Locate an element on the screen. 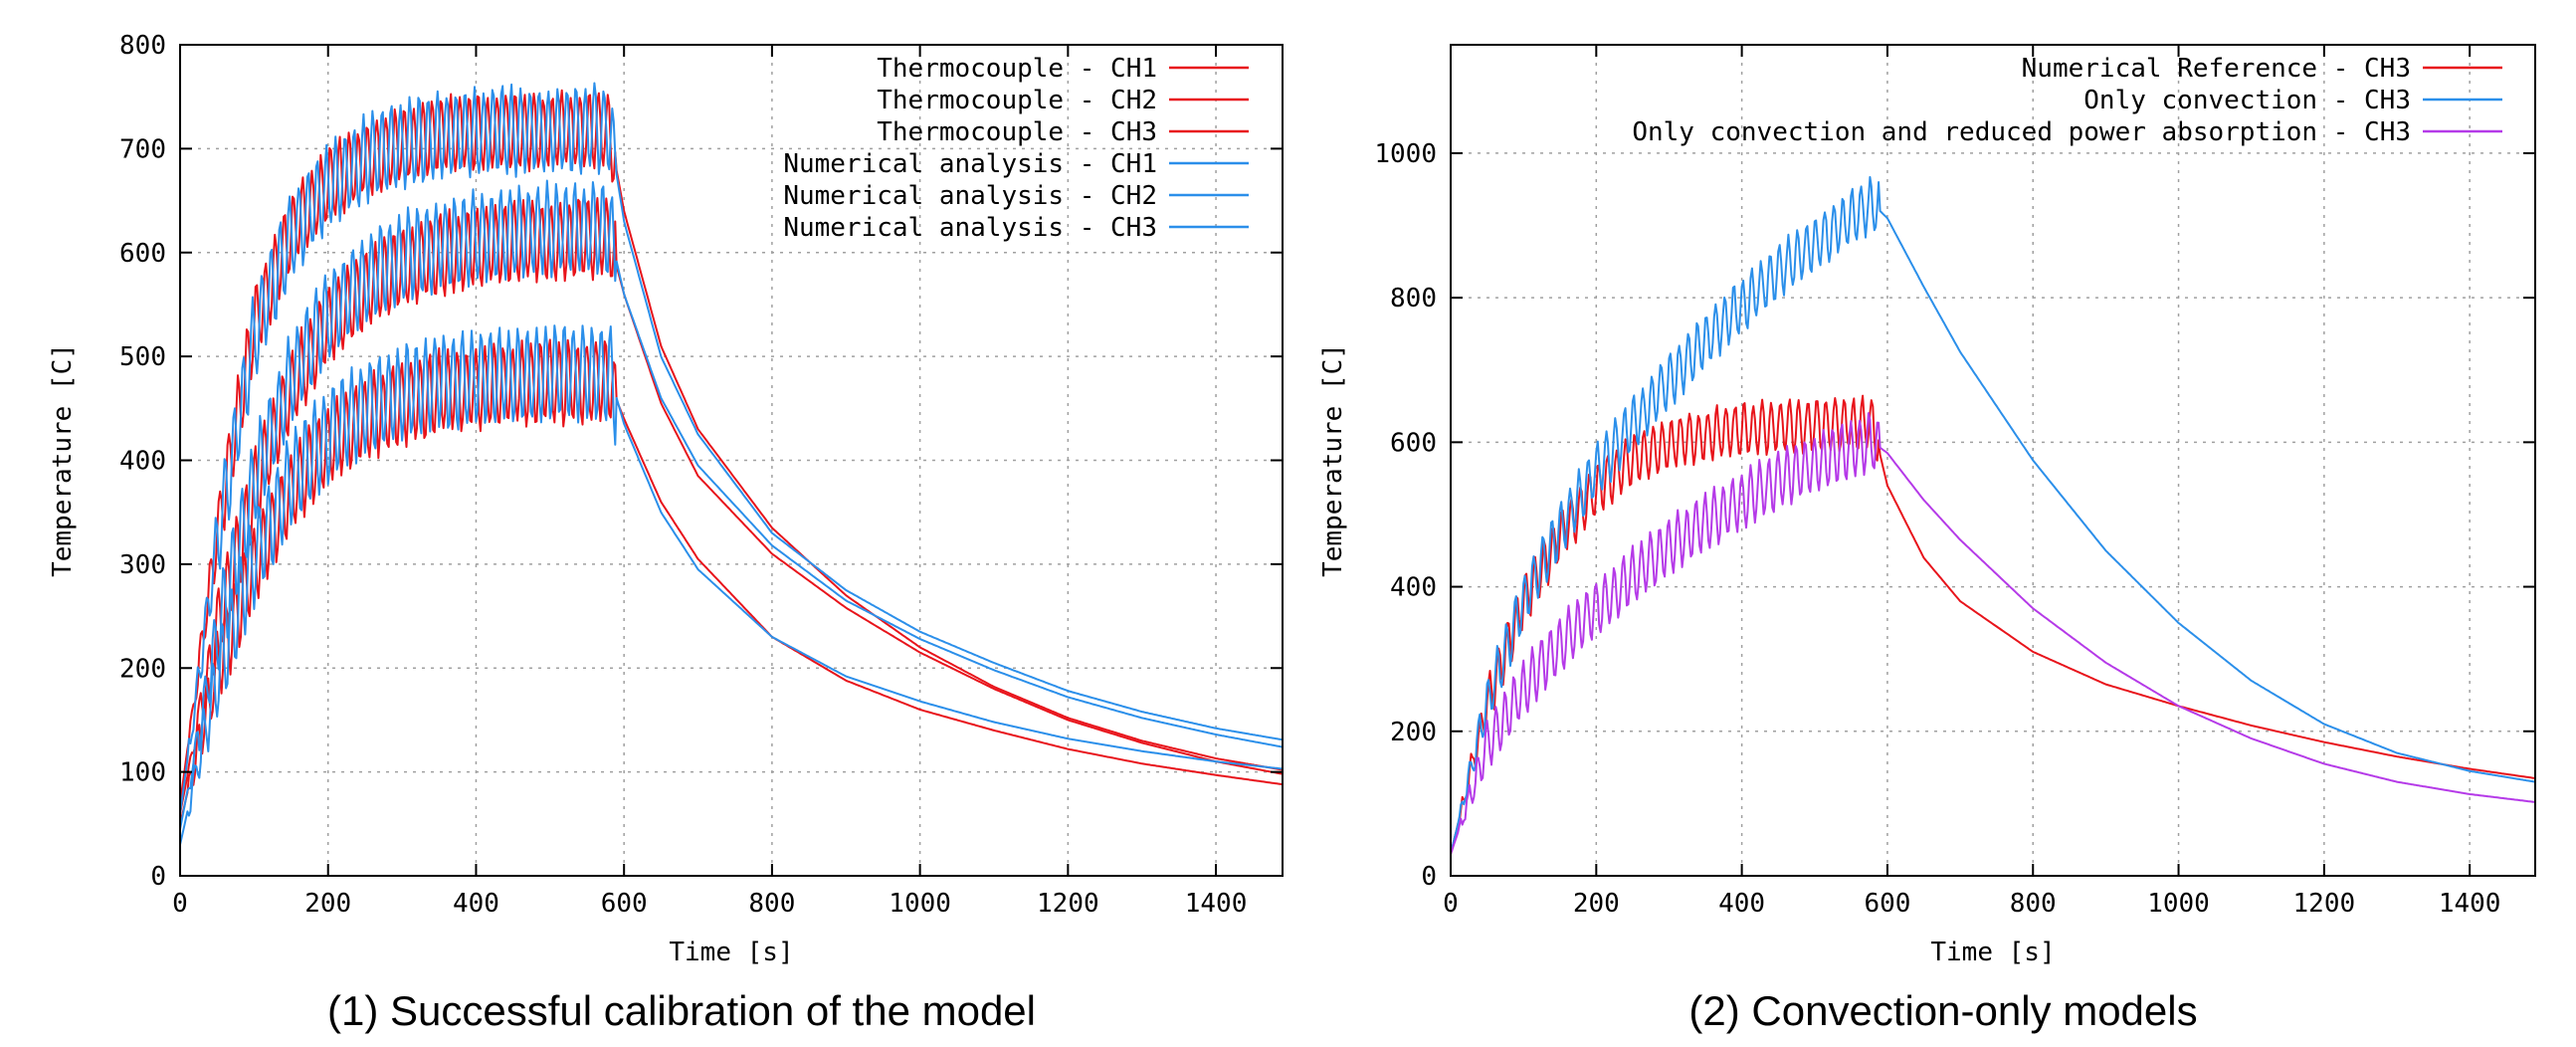 This screenshot has height=1047, width=2576. legend-label: Only convection - CH3 is located at coordinates (2247, 101).